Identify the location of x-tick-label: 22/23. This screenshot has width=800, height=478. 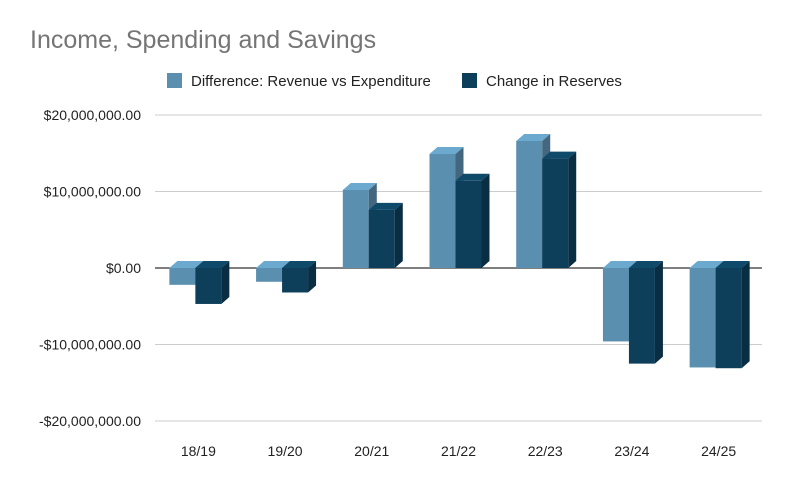
(545, 451).